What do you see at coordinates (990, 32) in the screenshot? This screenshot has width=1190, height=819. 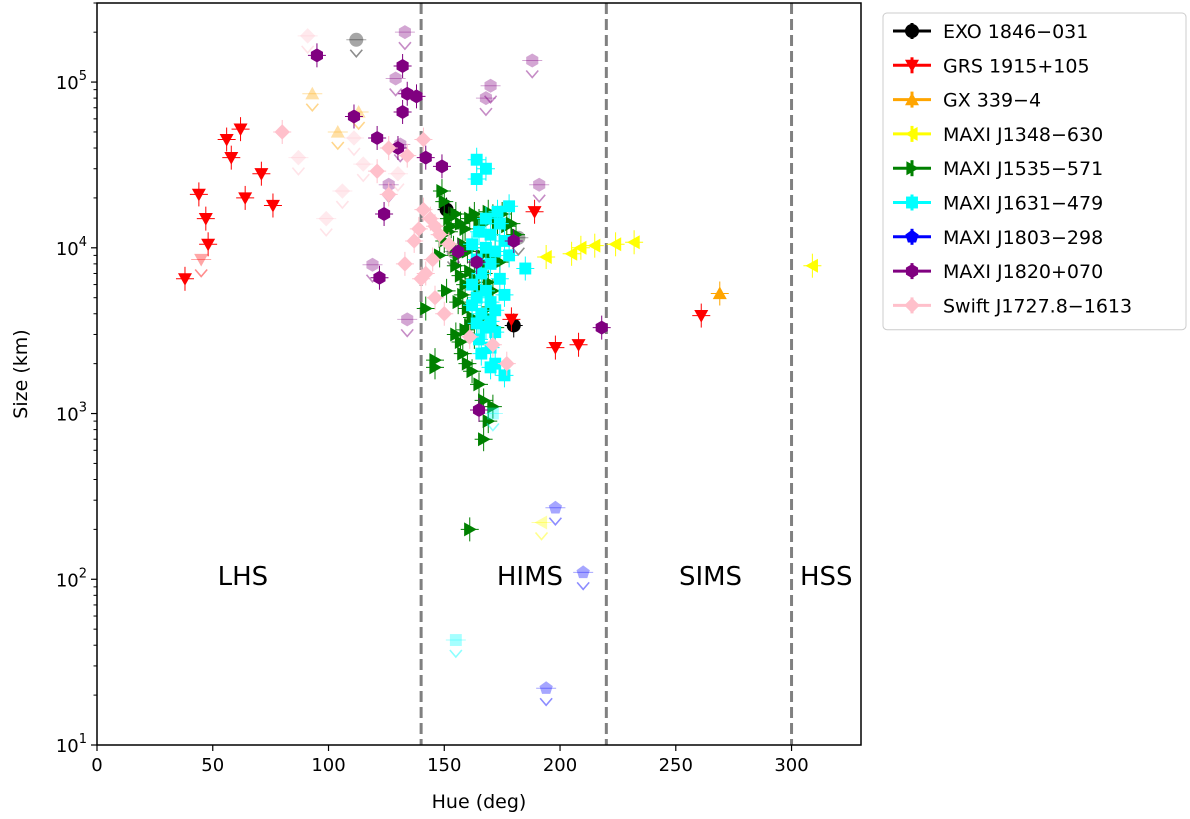 I see `legend-item: EXO 1846−031` at bounding box center [990, 32].